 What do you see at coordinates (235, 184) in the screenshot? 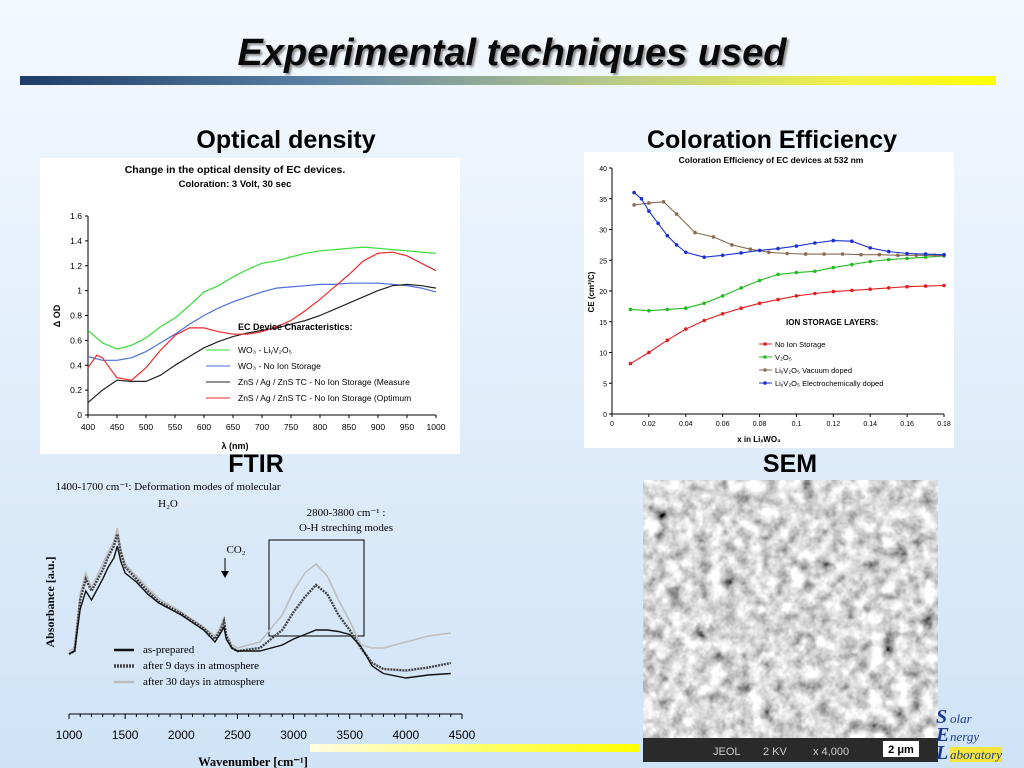
I see `chart-subtitle: Coloration: 3 Volt, 30 sec` at bounding box center [235, 184].